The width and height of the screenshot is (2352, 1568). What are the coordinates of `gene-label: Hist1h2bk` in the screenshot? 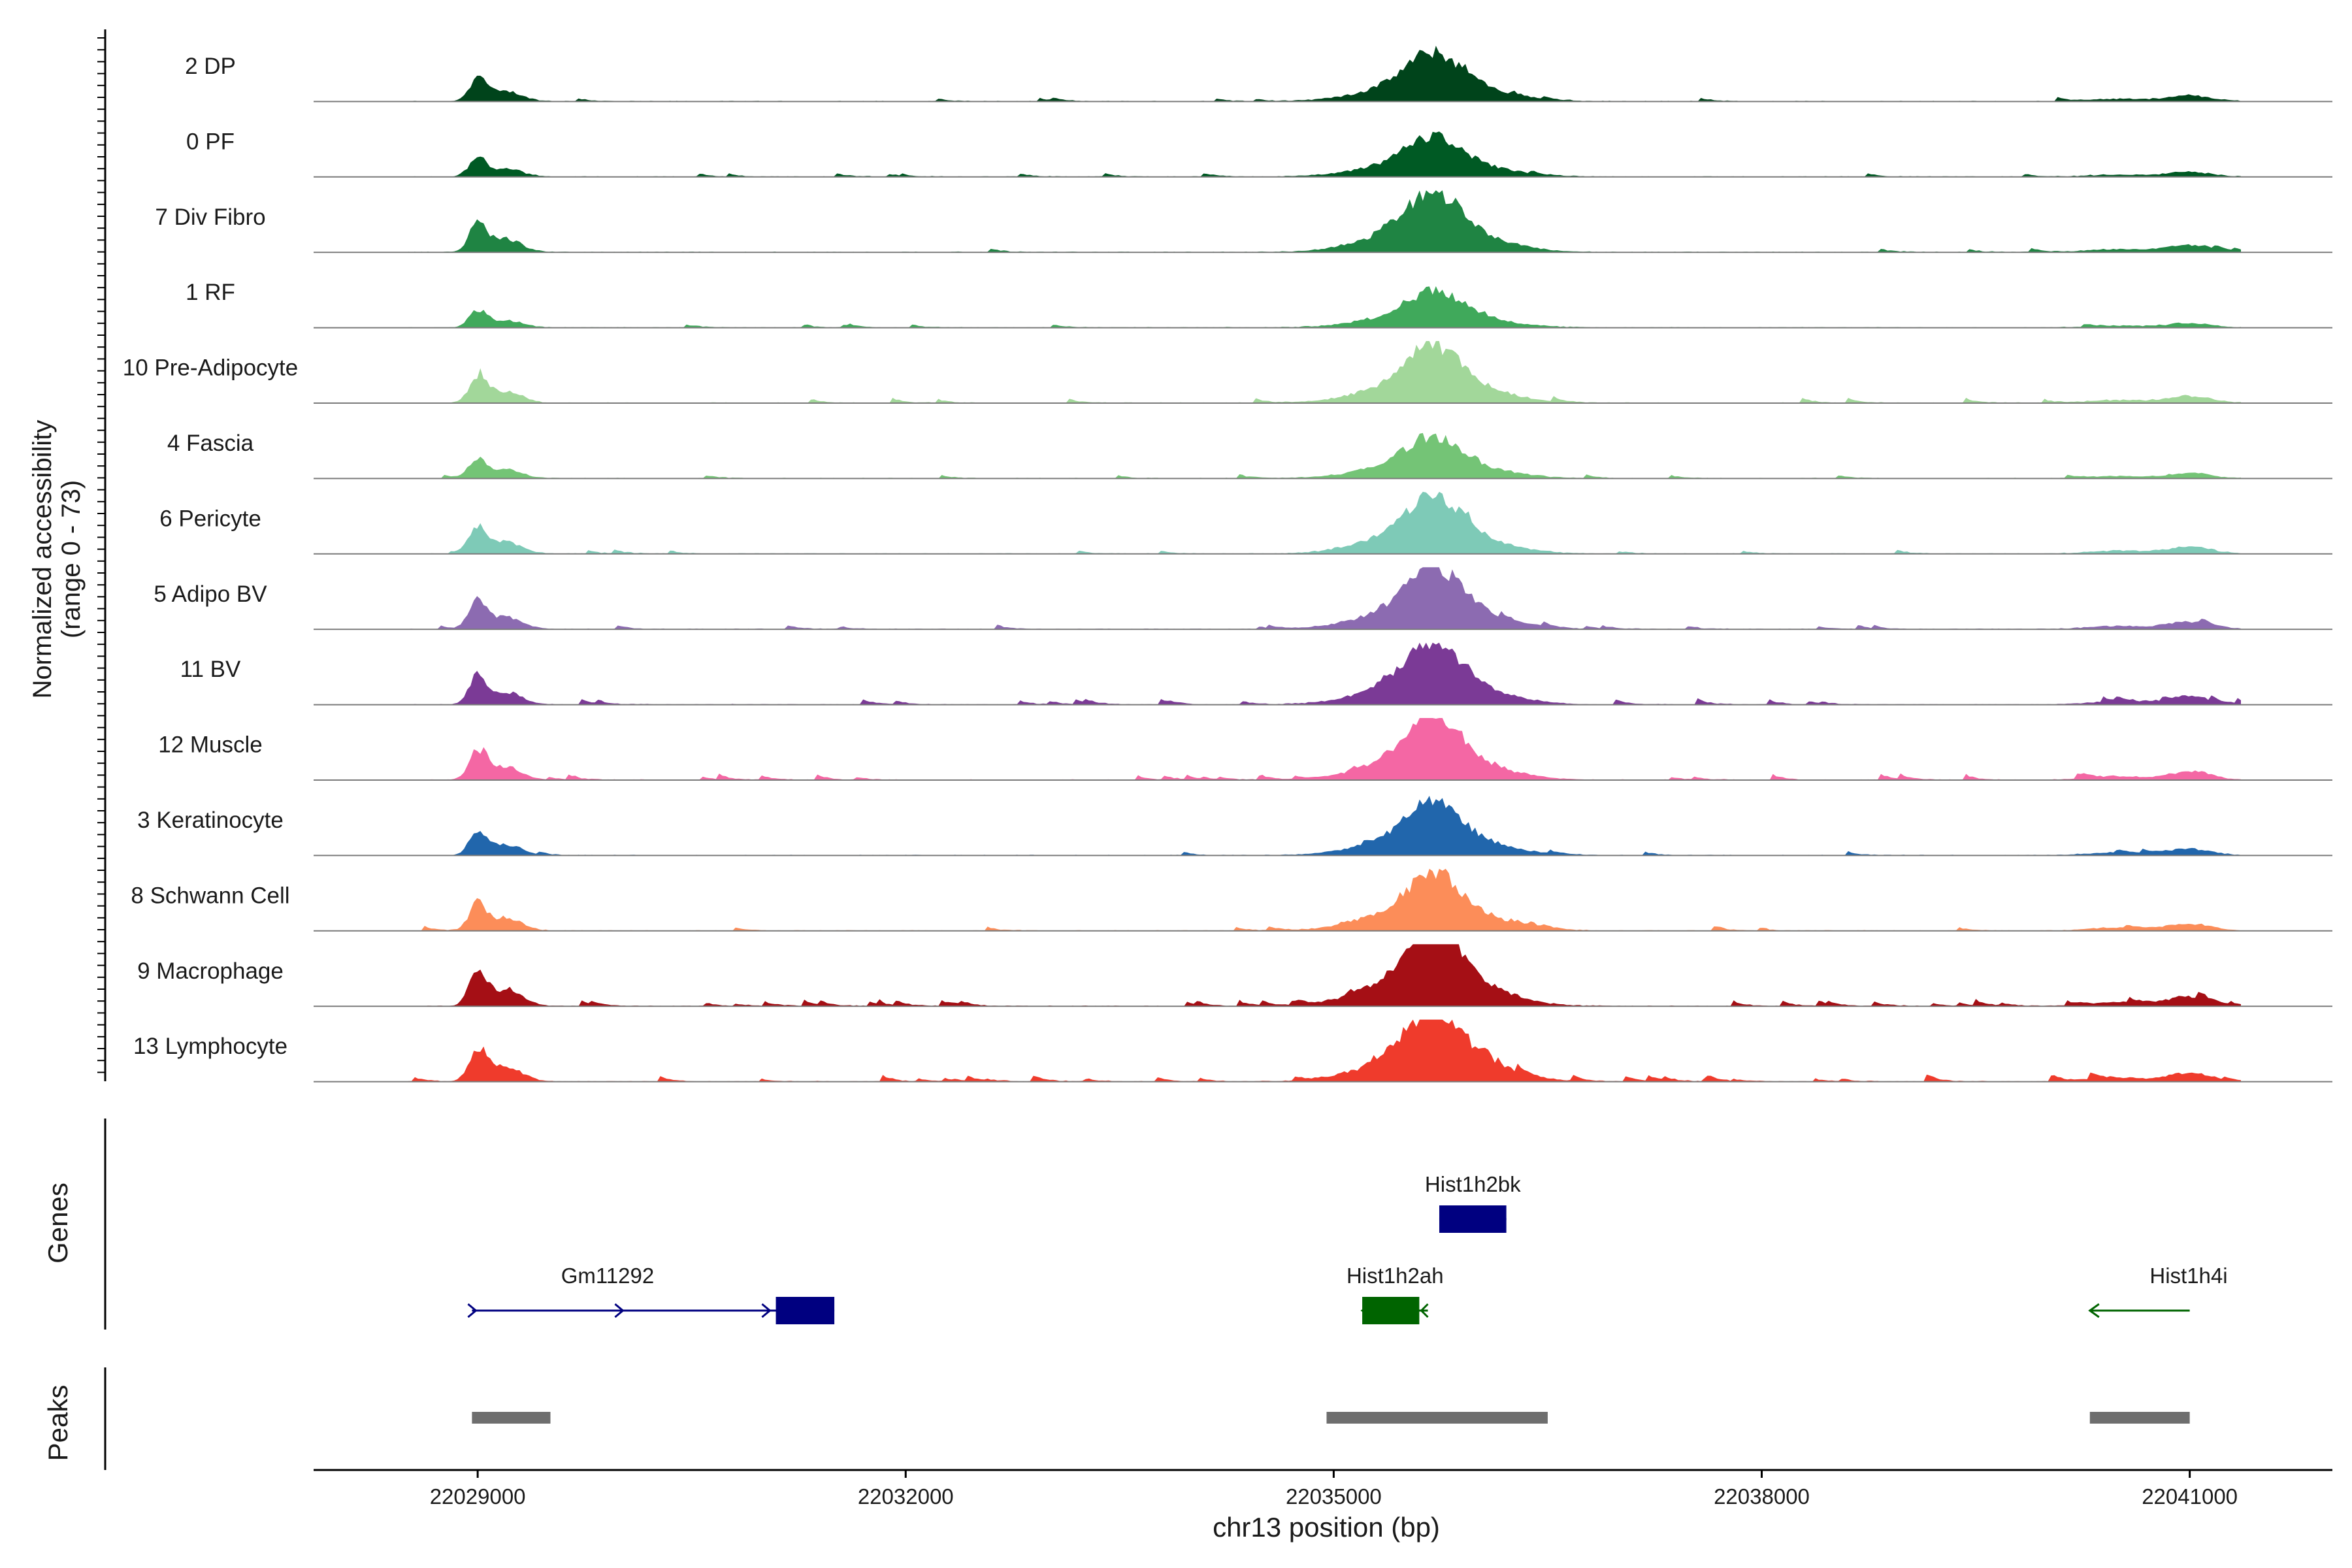 It's located at (1473, 1184).